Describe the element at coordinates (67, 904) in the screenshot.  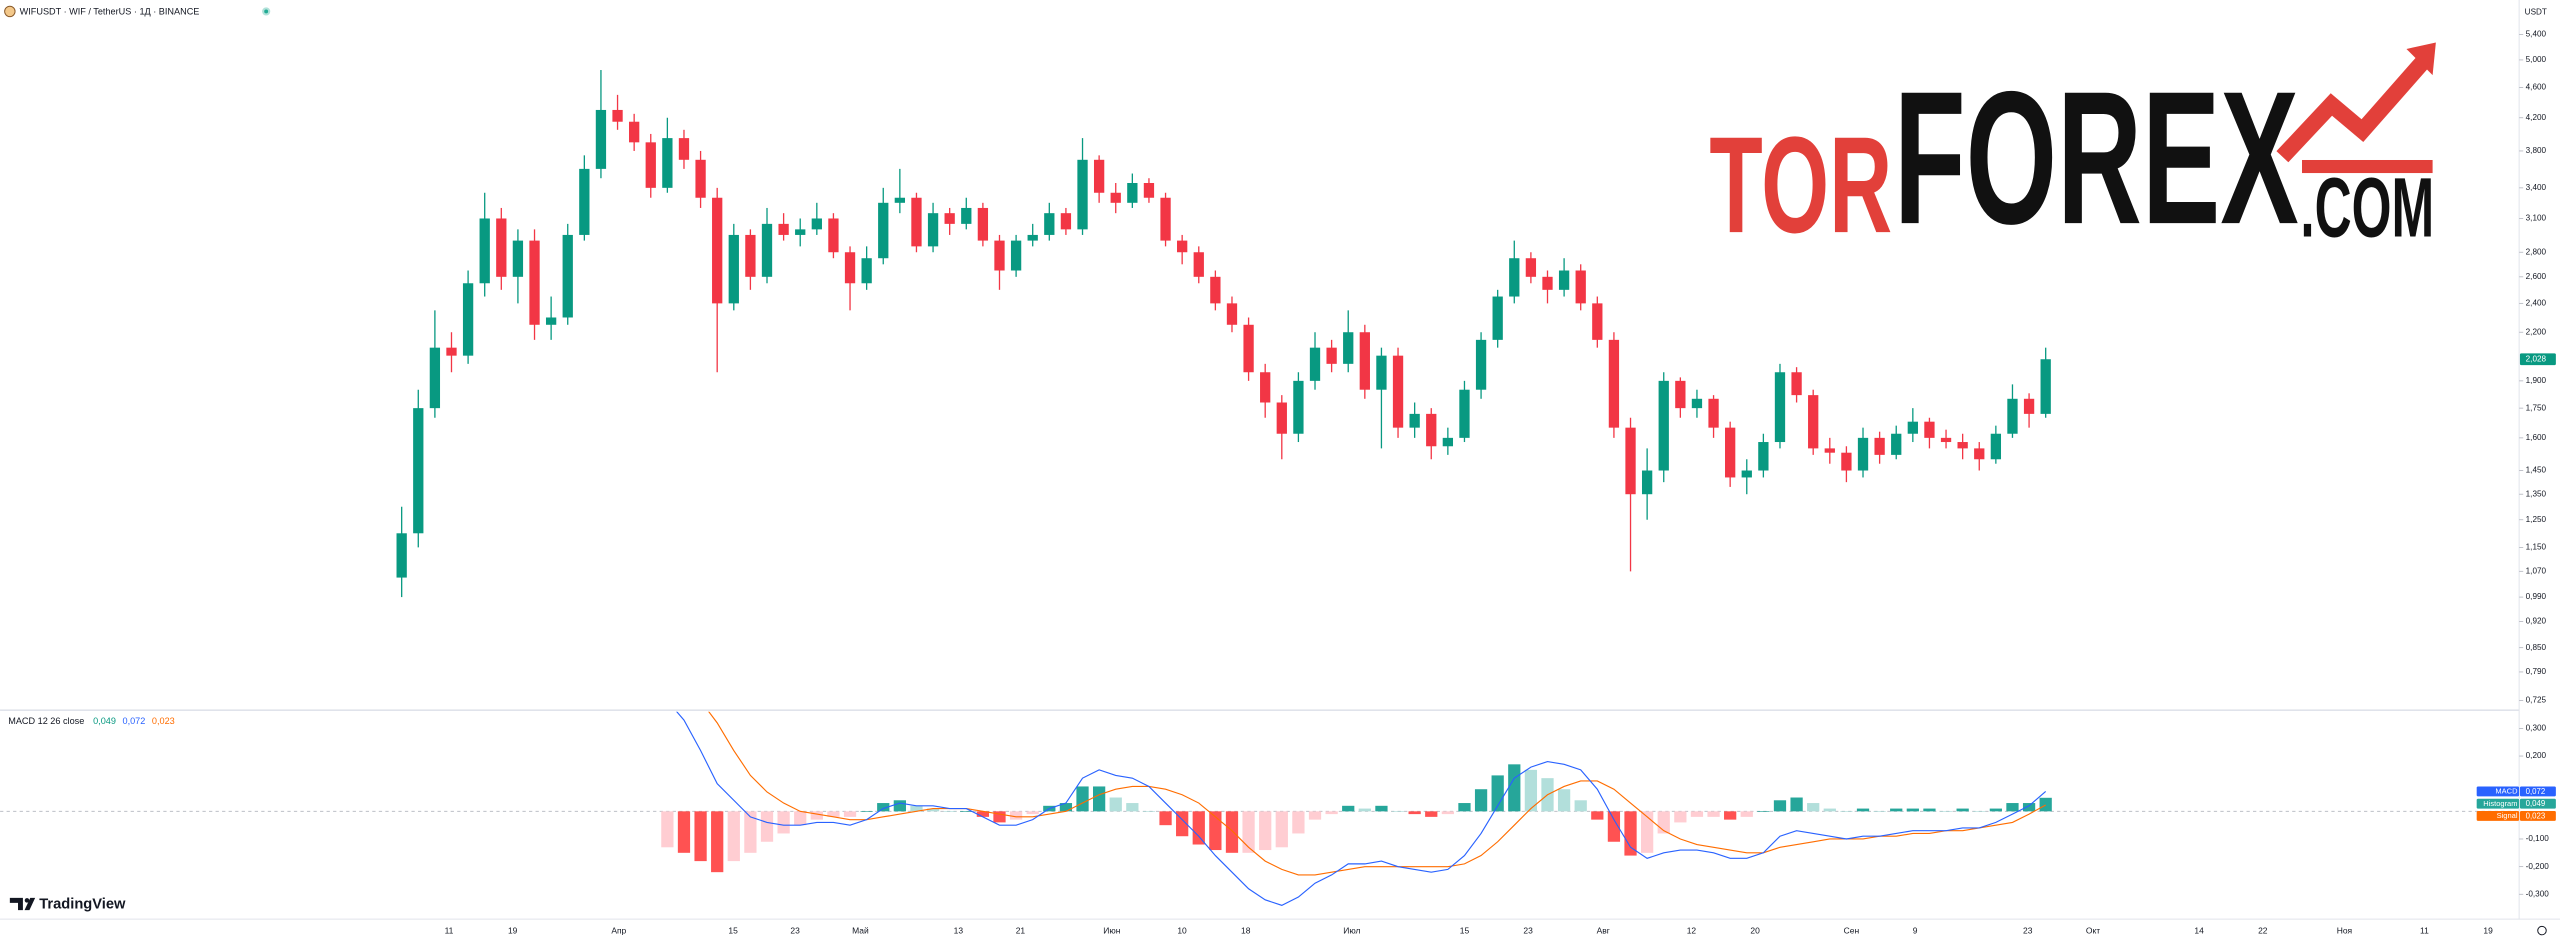
I see `tradingview-watermark: TradingView` at that location.